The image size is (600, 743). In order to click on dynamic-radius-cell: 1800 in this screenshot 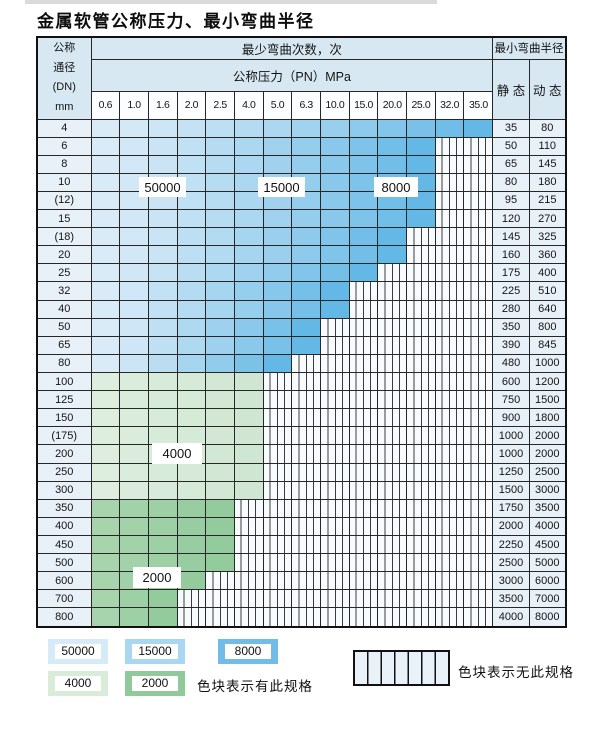, I will do `click(547, 418)`.